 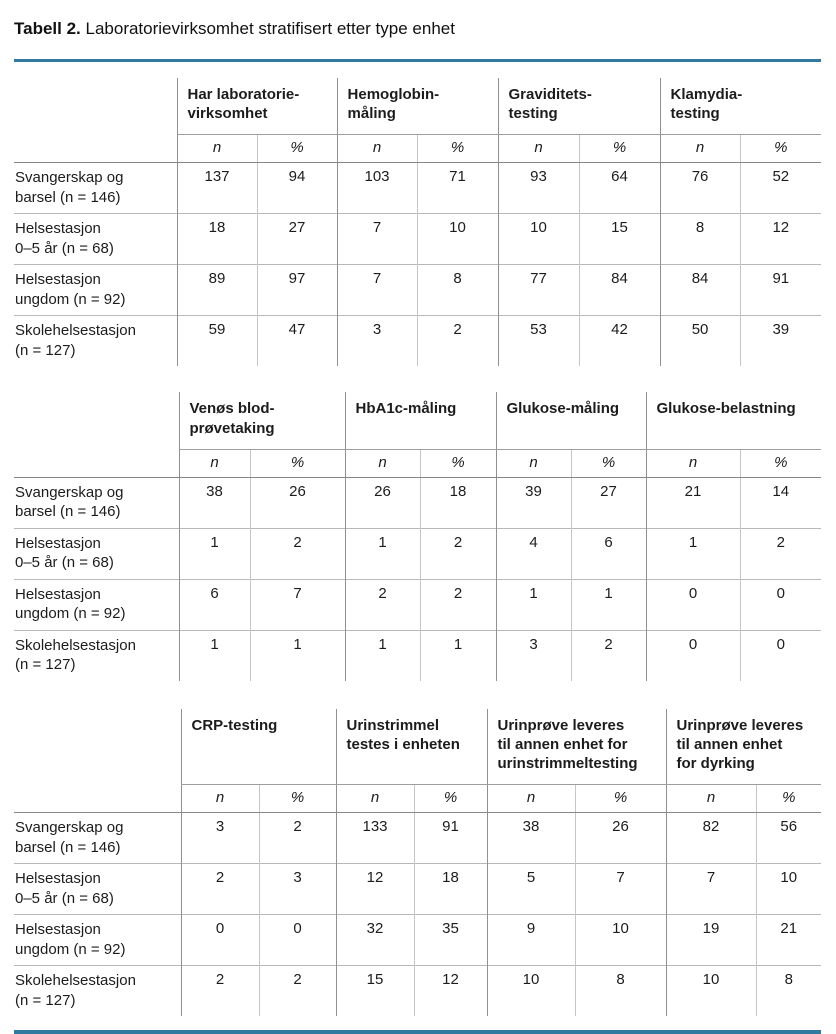 I want to click on value-cell: 52, so click(x=780, y=188).